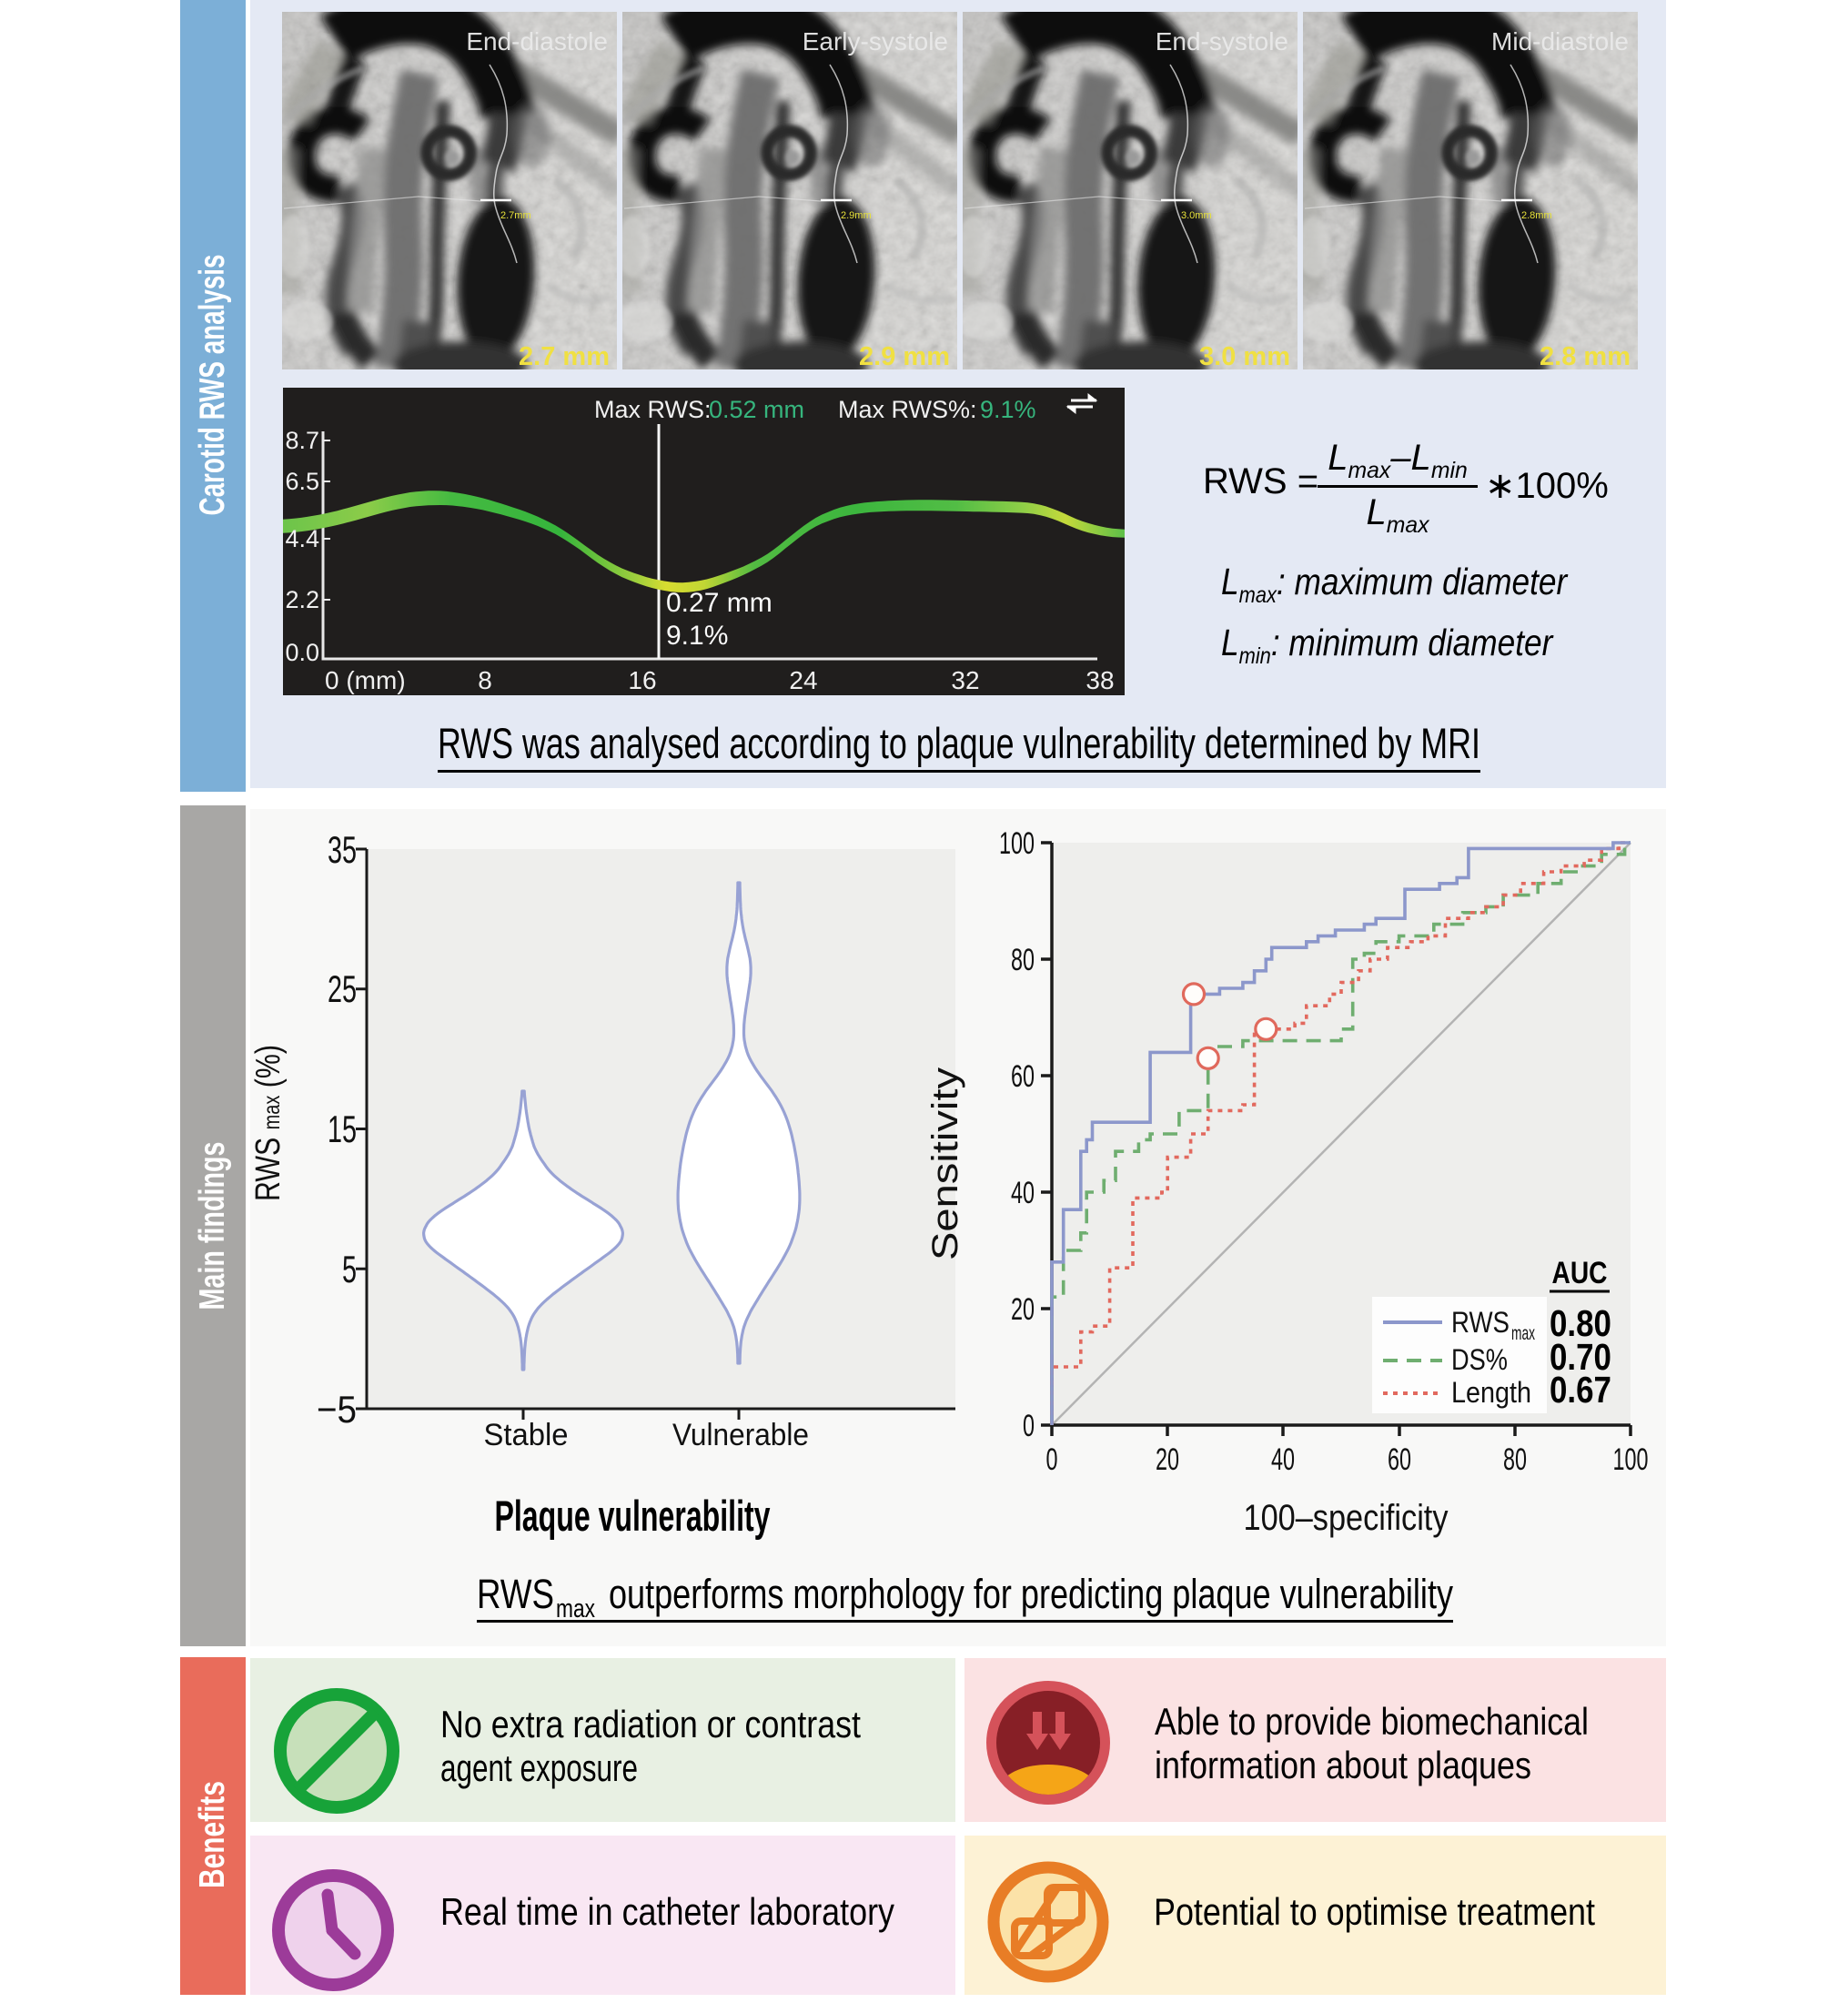 This screenshot has width=1848, height=2003. Describe the element at coordinates (213, 1226) in the screenshot. I see `svg-text: Main findings` at that location.